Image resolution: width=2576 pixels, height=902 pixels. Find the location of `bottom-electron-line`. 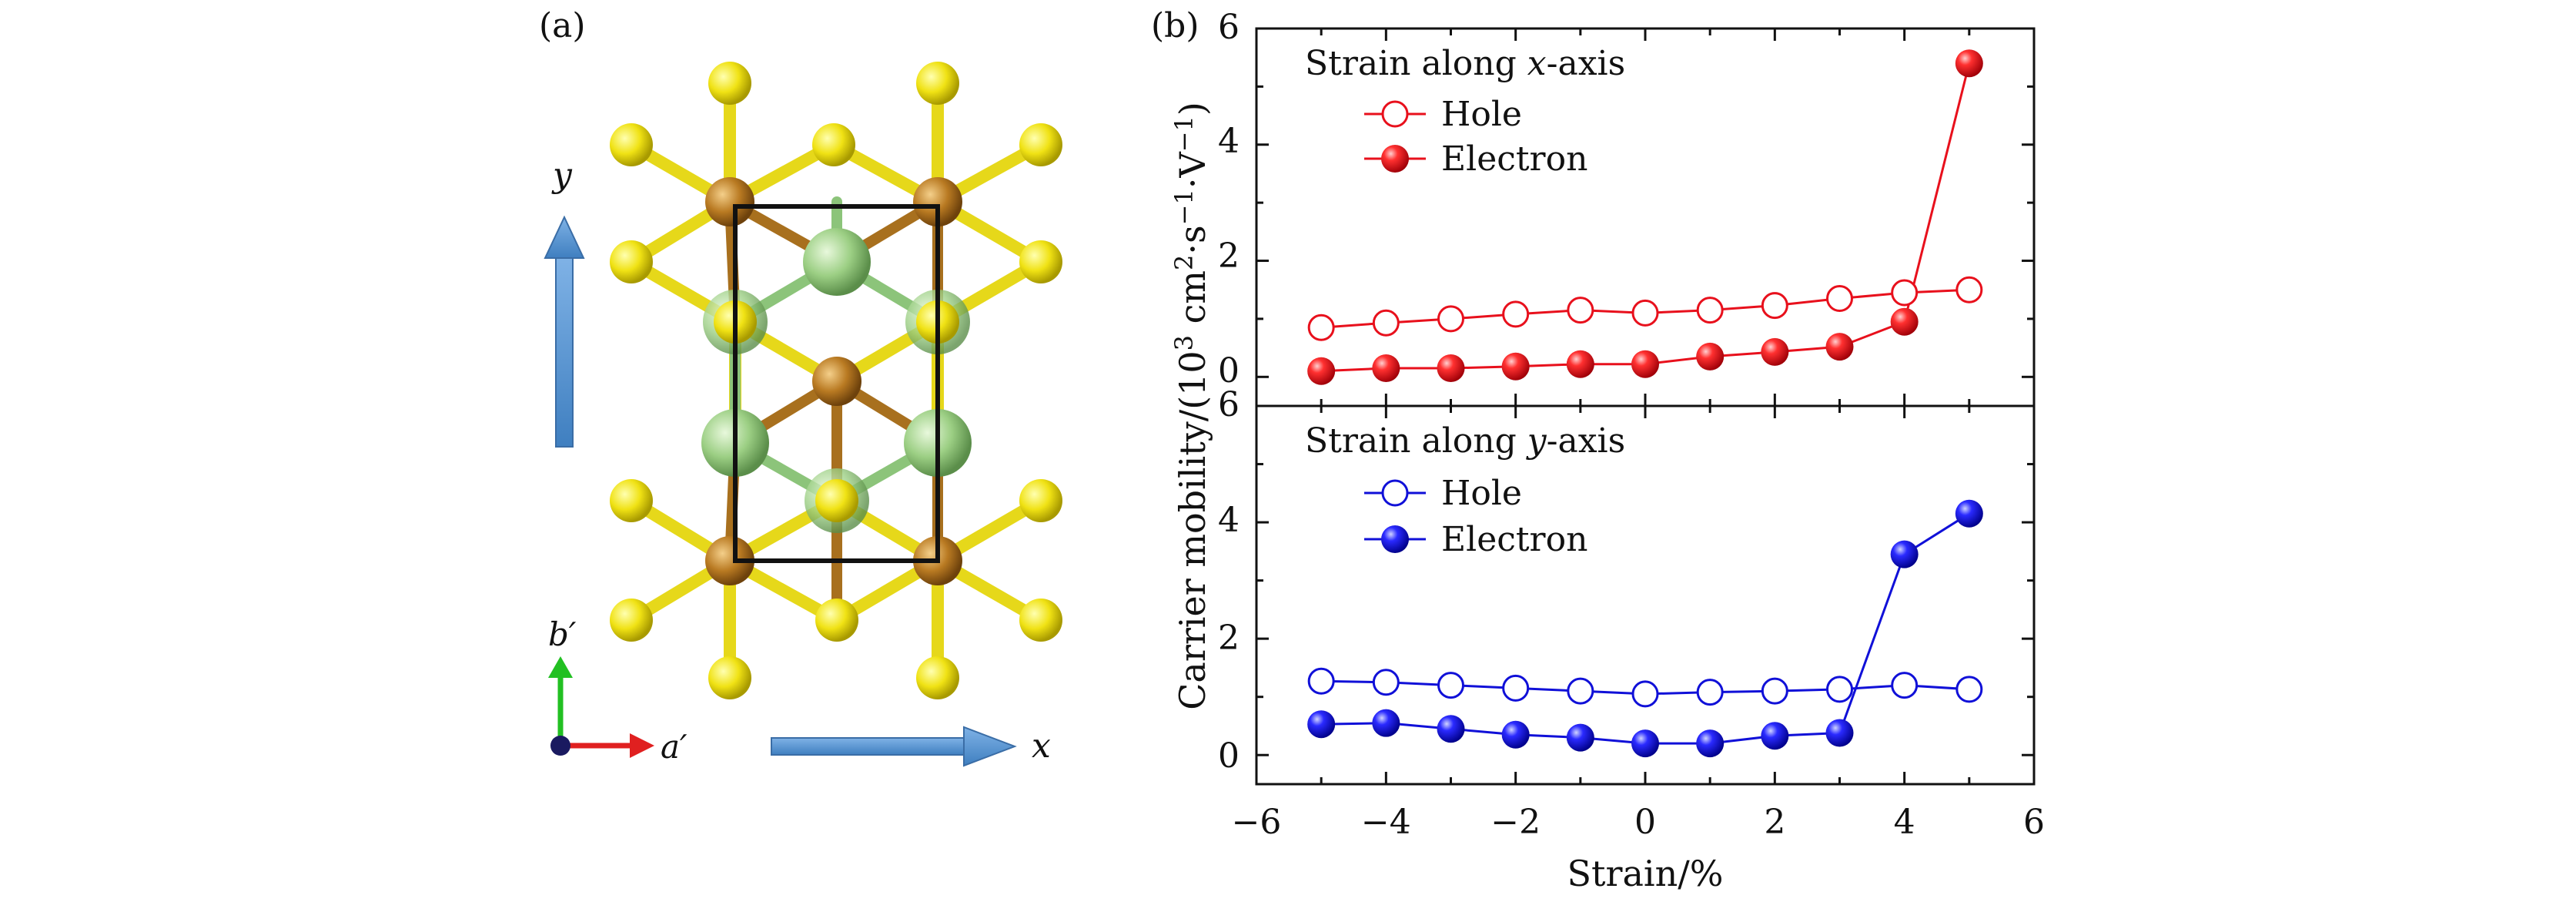

bottom-electron-line is located at coordinates (1646, 629).